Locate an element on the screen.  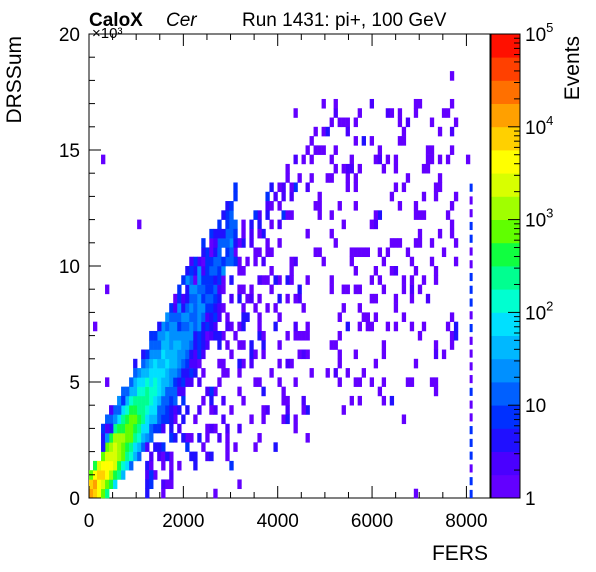
title-left-sub: Cer is located at coordinates (181, 20).